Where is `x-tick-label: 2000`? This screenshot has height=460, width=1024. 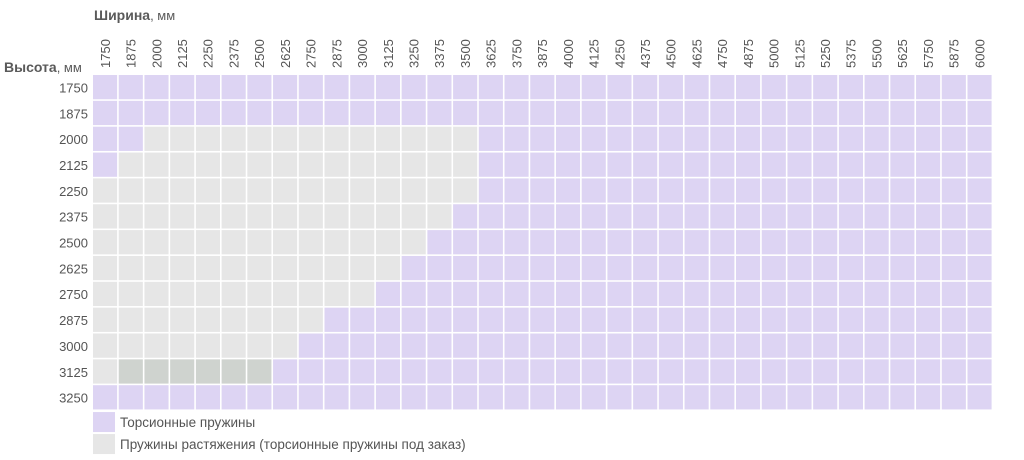
x-tick-label: 2000 is located at coordinates (156, 53).